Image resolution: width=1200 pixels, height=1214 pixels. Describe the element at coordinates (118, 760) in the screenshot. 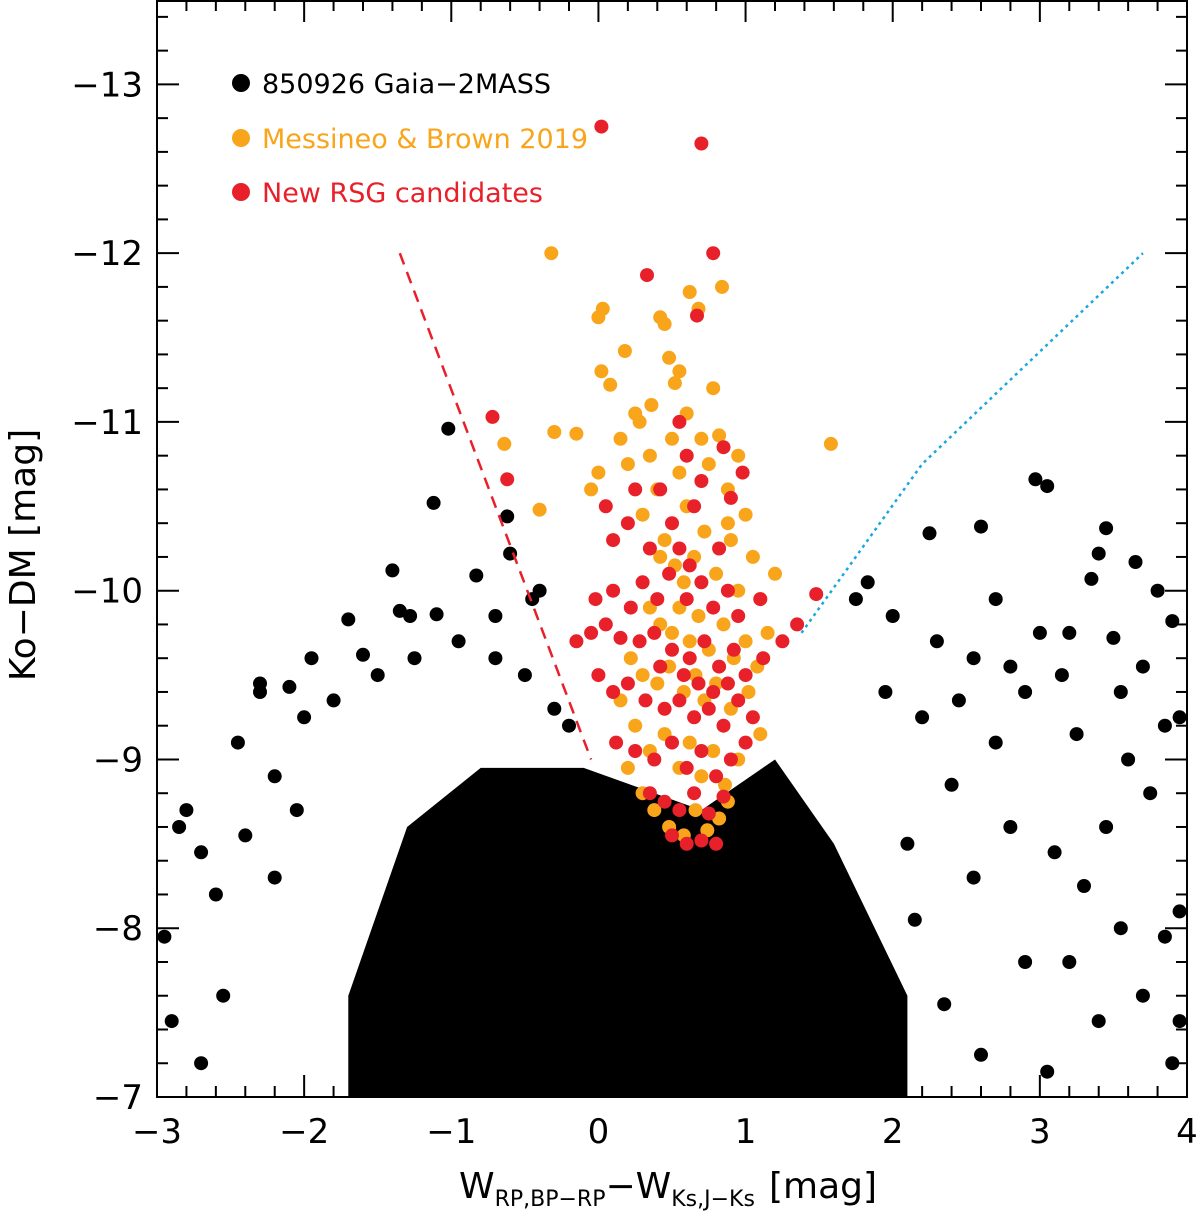

I see `y-tick-label: −9` at that location.